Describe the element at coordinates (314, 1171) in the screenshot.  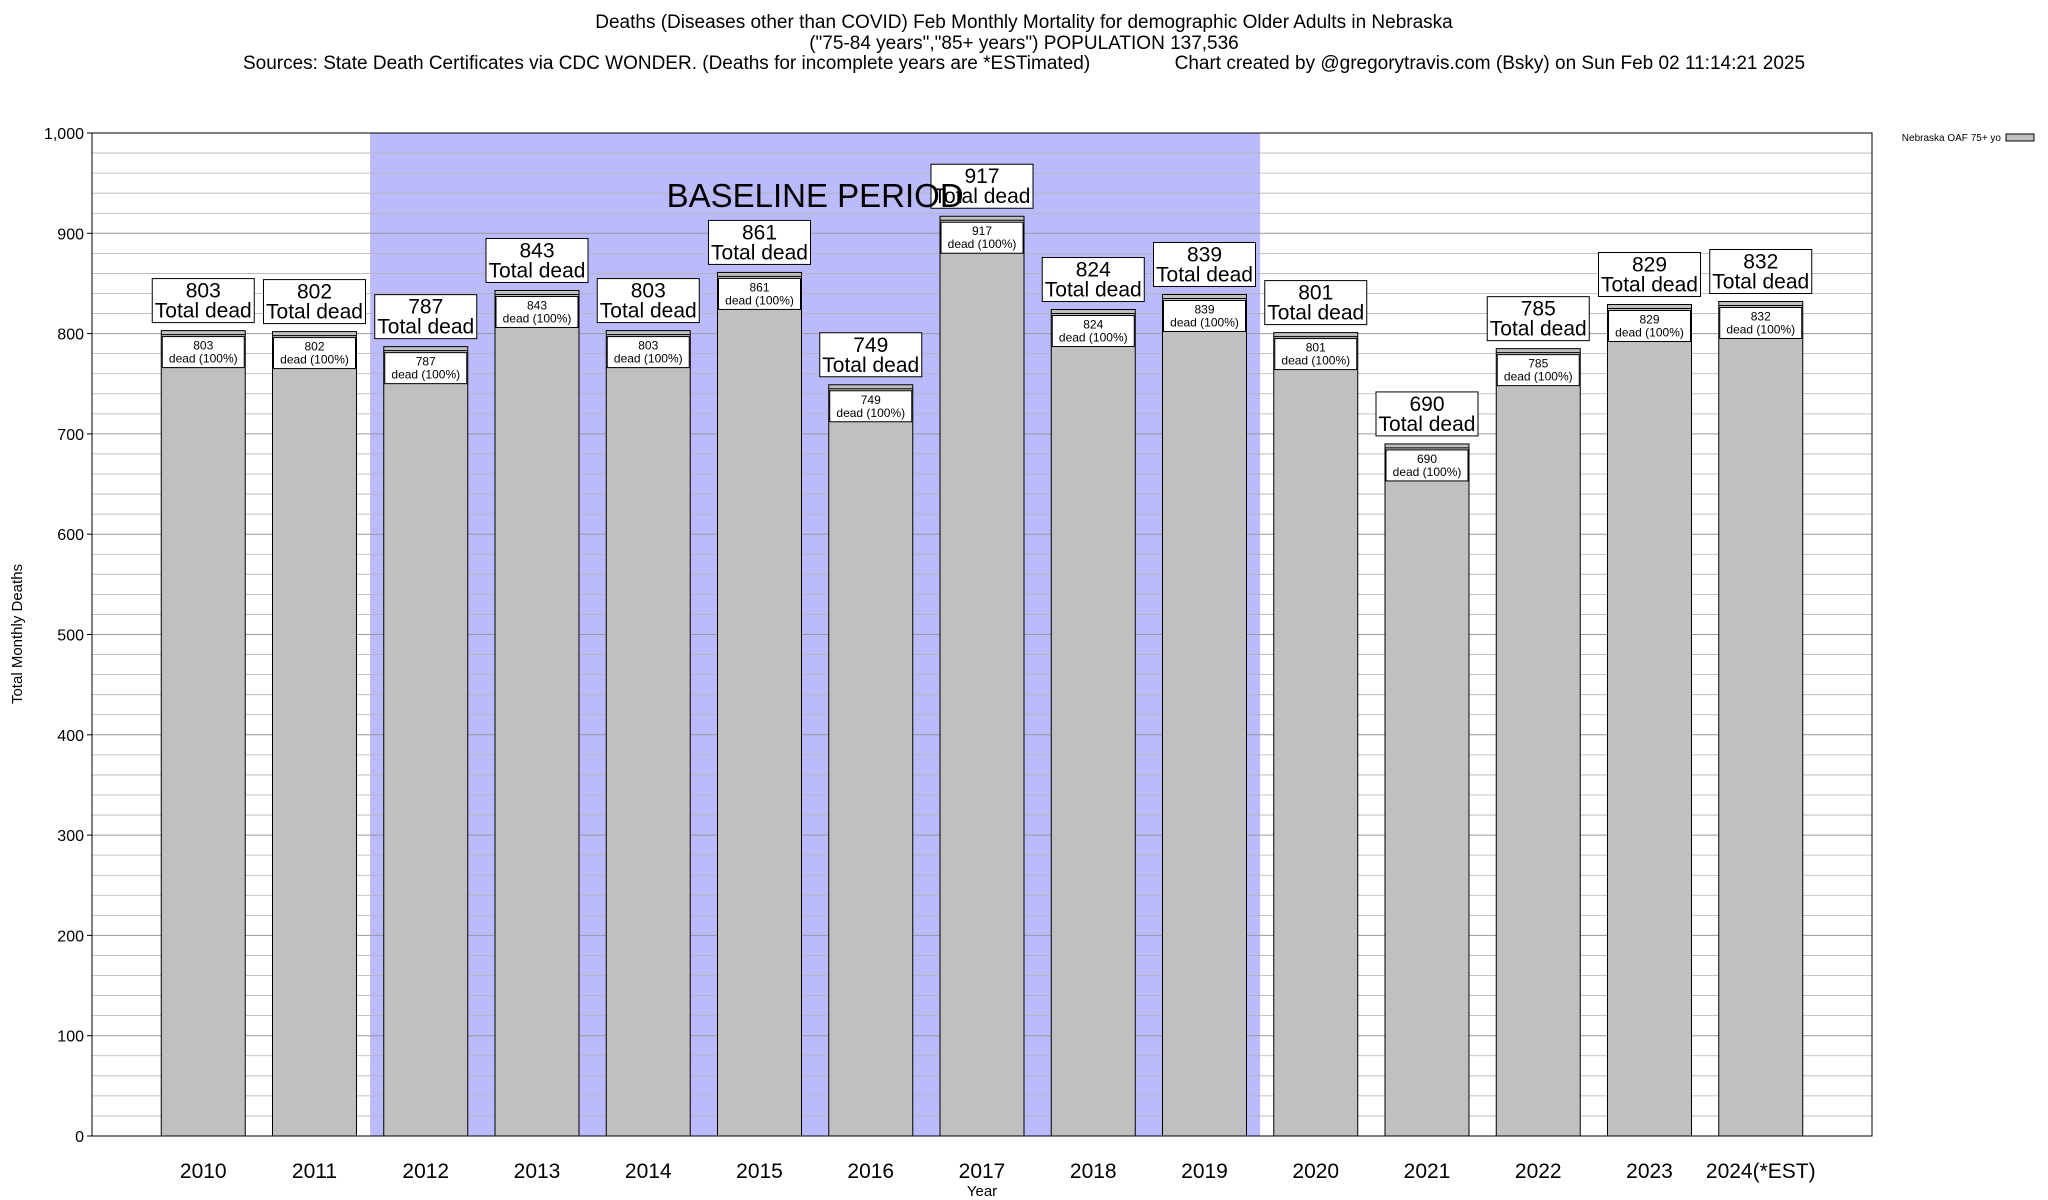
I see `x-tick-label: 2011` at that location.